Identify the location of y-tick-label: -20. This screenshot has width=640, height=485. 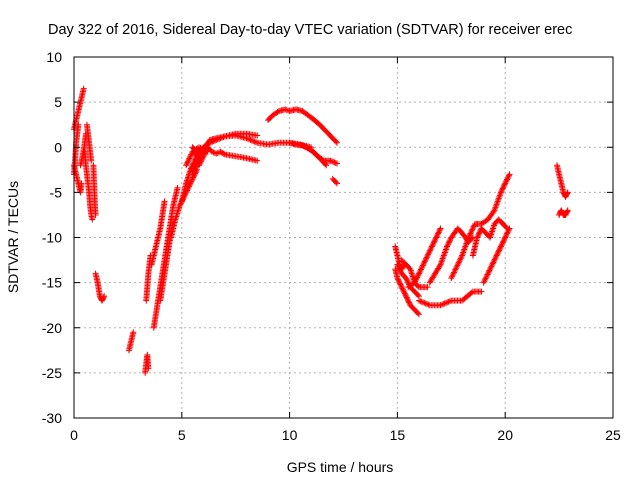
(52, 328).